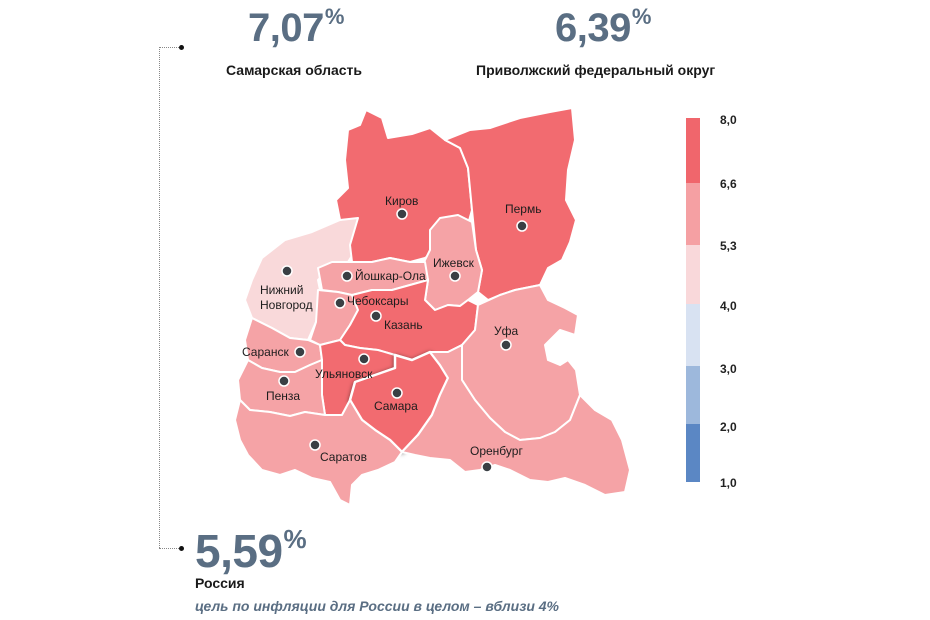  Describe the element at coordinates (294, 70) in the screenshot. I see `region-label: Самарская область` at that location.